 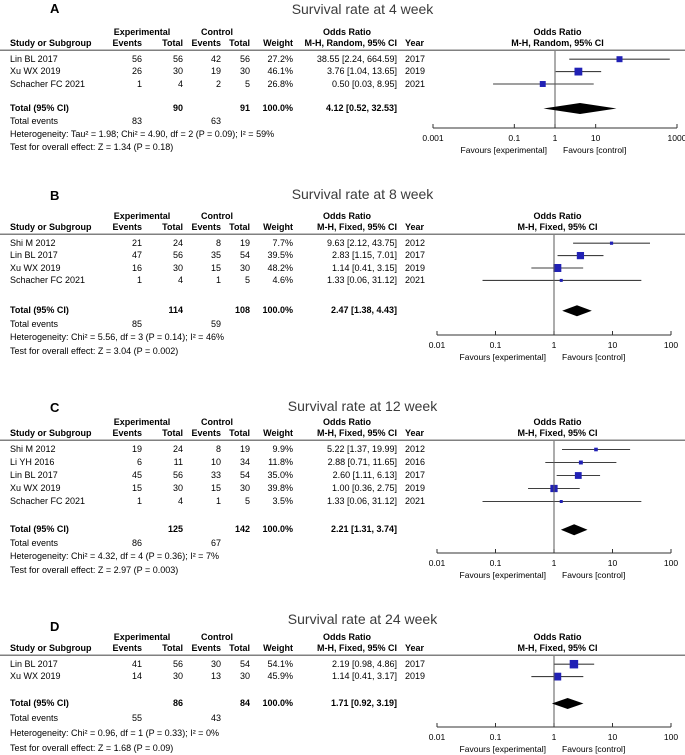 What do you see at coordinates (139, 501) in the screenshot?
I see `study-exp-events: 1` at bounding box center [139, 501].